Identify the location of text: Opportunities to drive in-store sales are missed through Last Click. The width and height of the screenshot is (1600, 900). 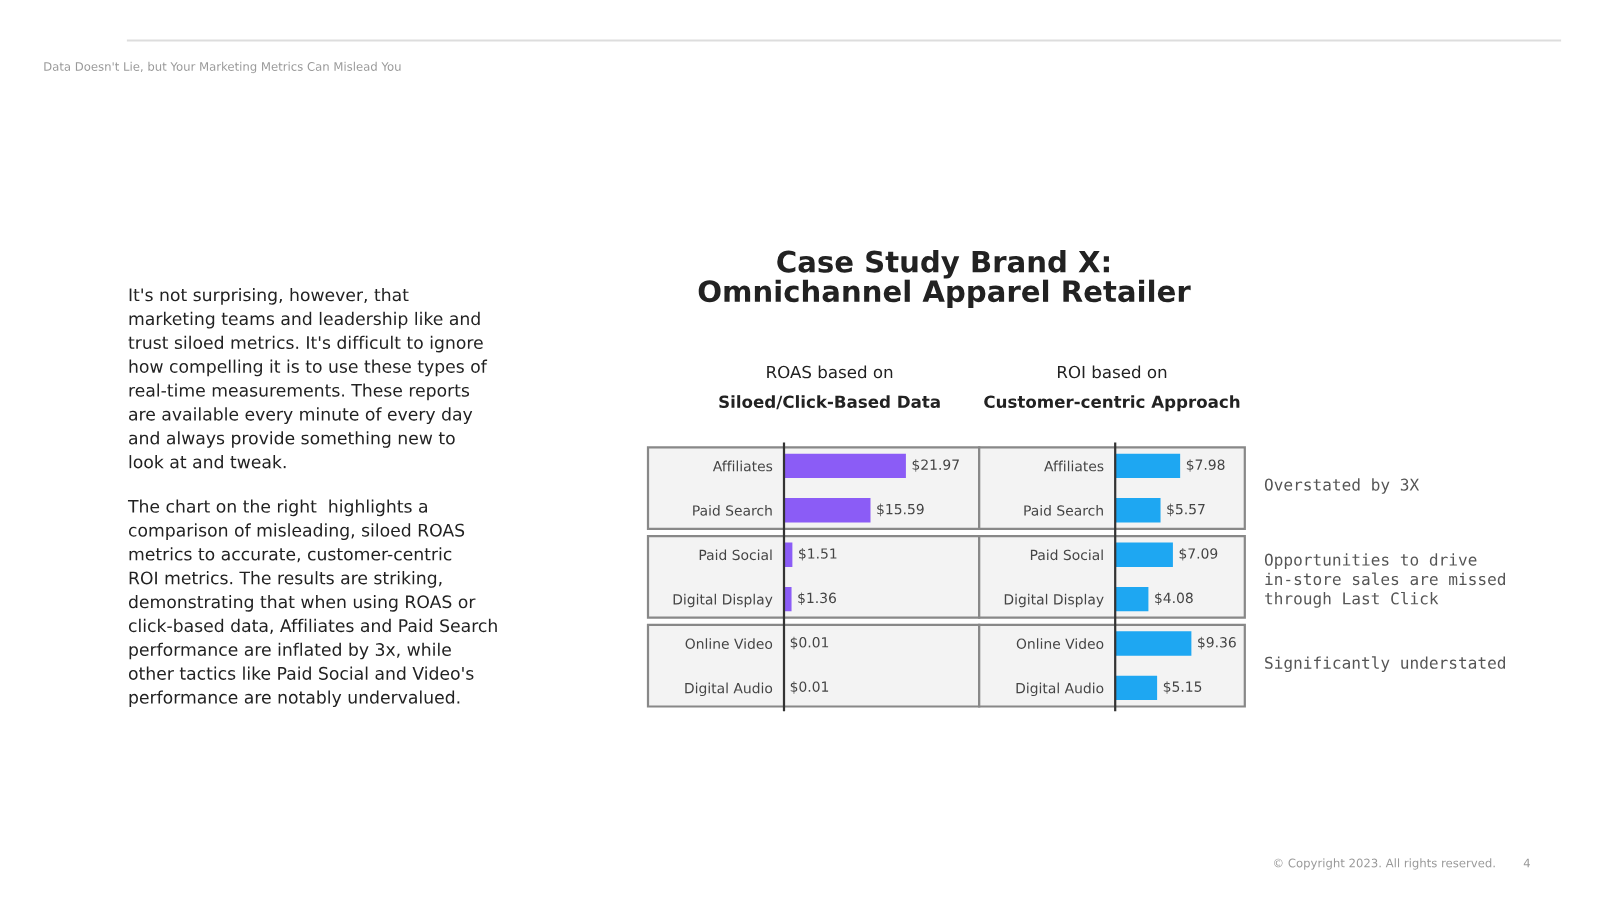
(1384, 580).